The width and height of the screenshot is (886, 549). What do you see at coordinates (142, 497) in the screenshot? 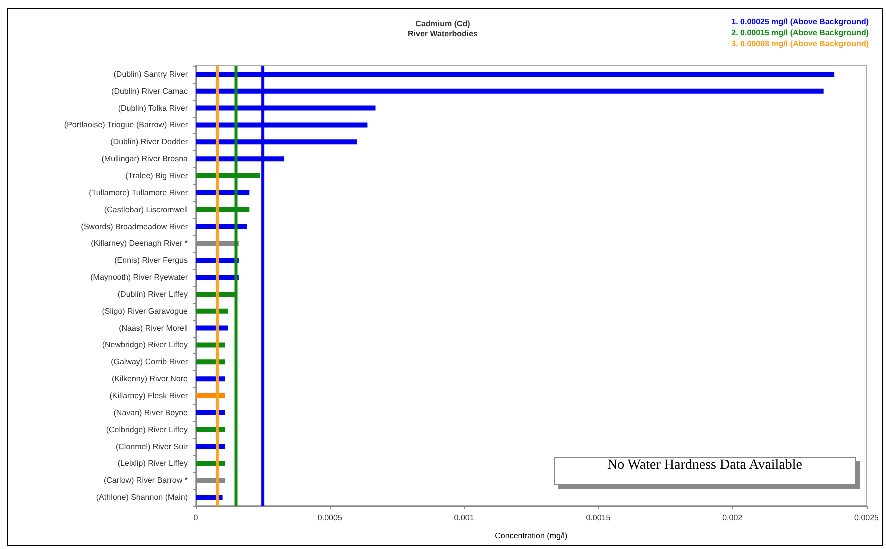
I see `y-tick-label: (Athlone) Shannon (Main)` at bounding box center [142, 497].